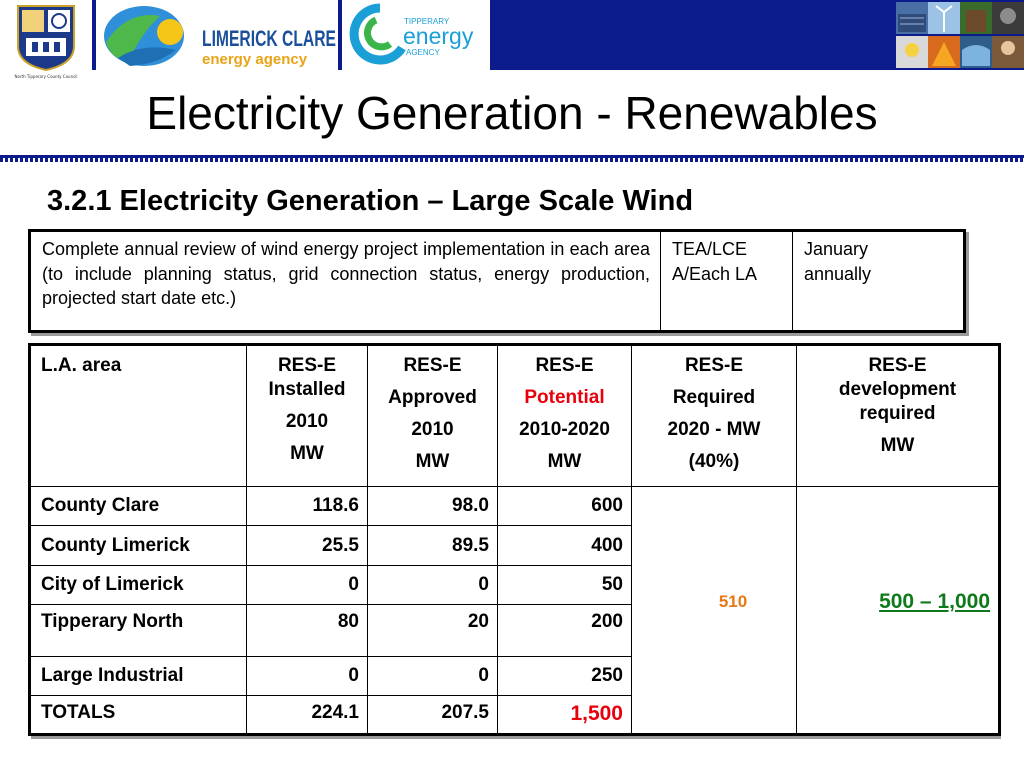 The image size is (1024, 768). I want to click on header-line: Approved, so click(432, 397).